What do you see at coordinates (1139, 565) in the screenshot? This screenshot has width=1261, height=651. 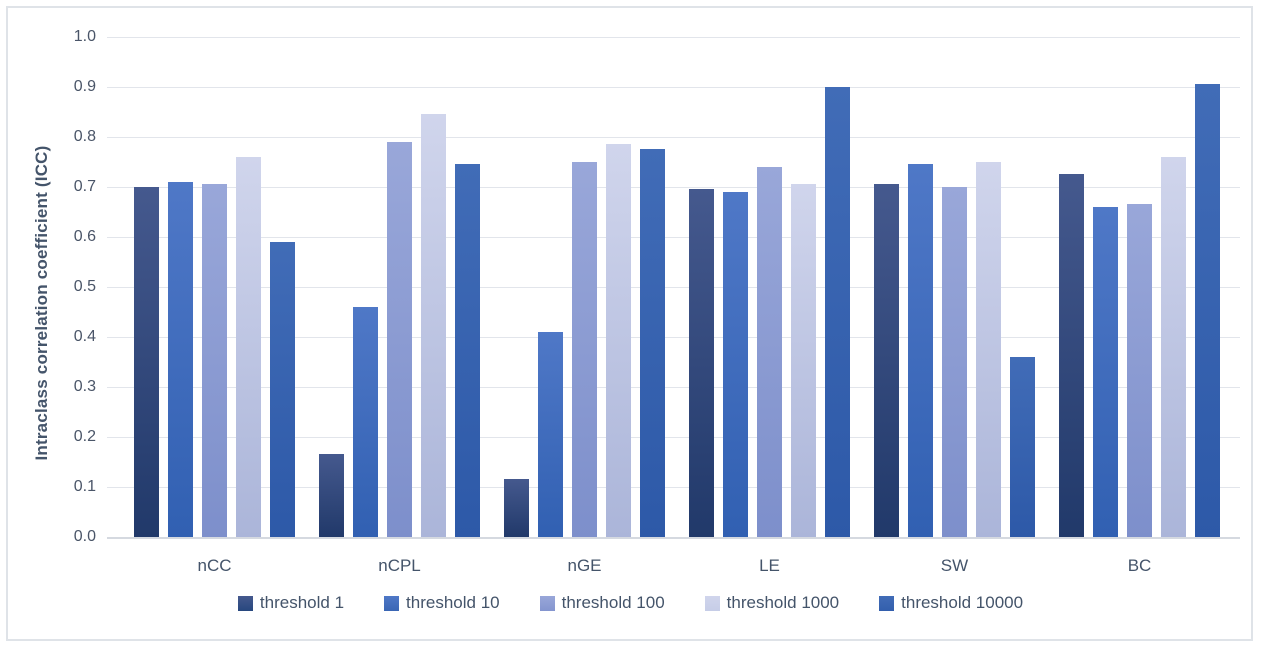 I see `x-axis-label-BC: BC` at bounding box center [1139, 565].